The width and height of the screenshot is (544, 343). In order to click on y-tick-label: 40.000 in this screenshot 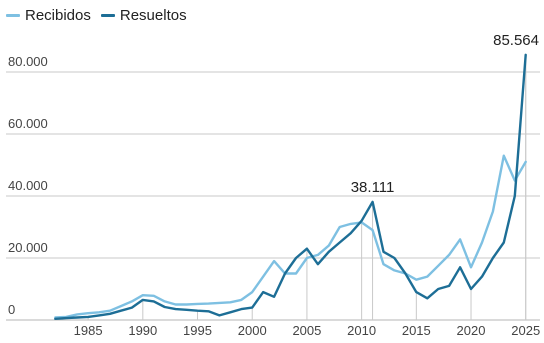, I will do `click(28, 185)`.